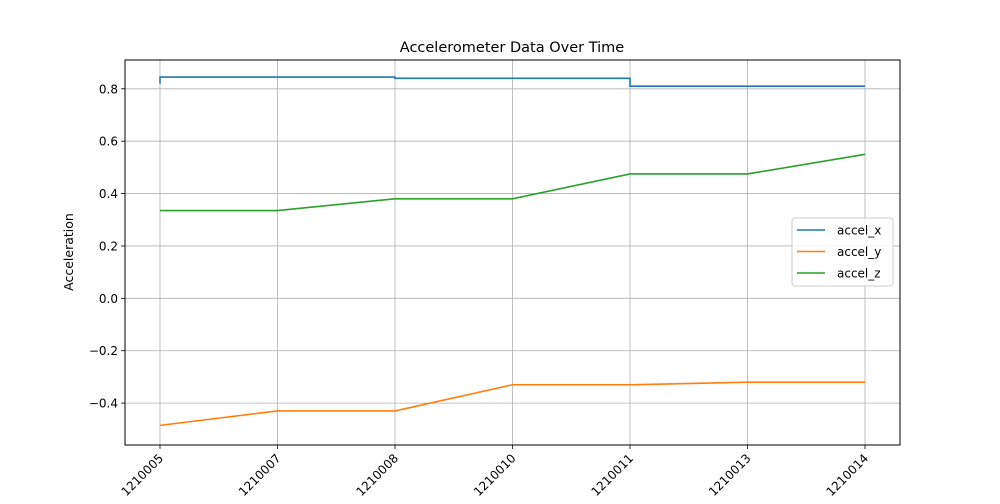 Image resolution: width=1000 pixels, height=504 pixels. What do you see at coordinates (108, 142) in the screenshot?
I see `y-tick-label: 0.6` at bounding box center [108, 142].